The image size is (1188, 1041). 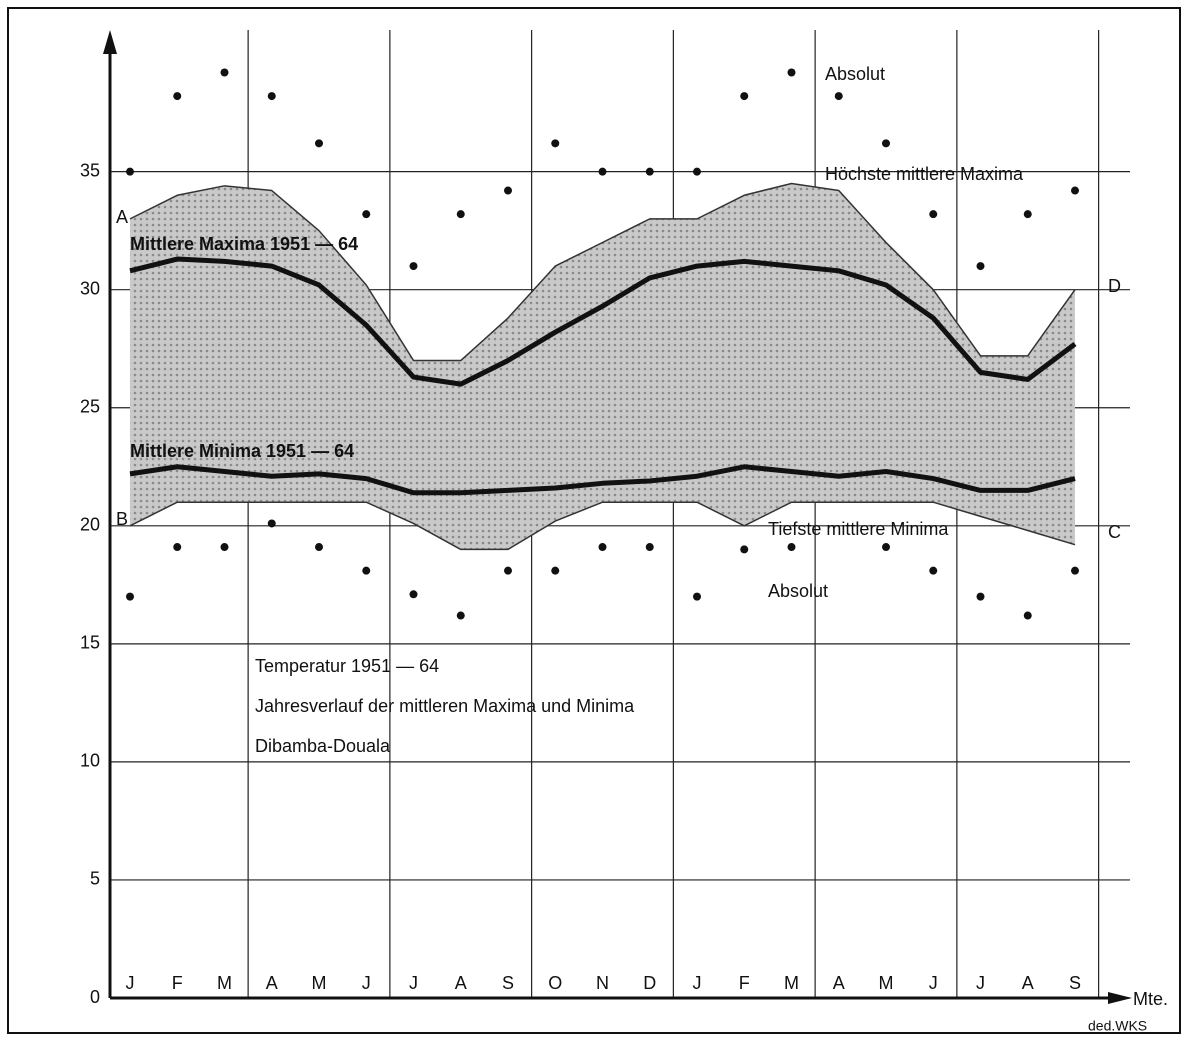 I want to click on annotation: A, so click(x=122, y=217).